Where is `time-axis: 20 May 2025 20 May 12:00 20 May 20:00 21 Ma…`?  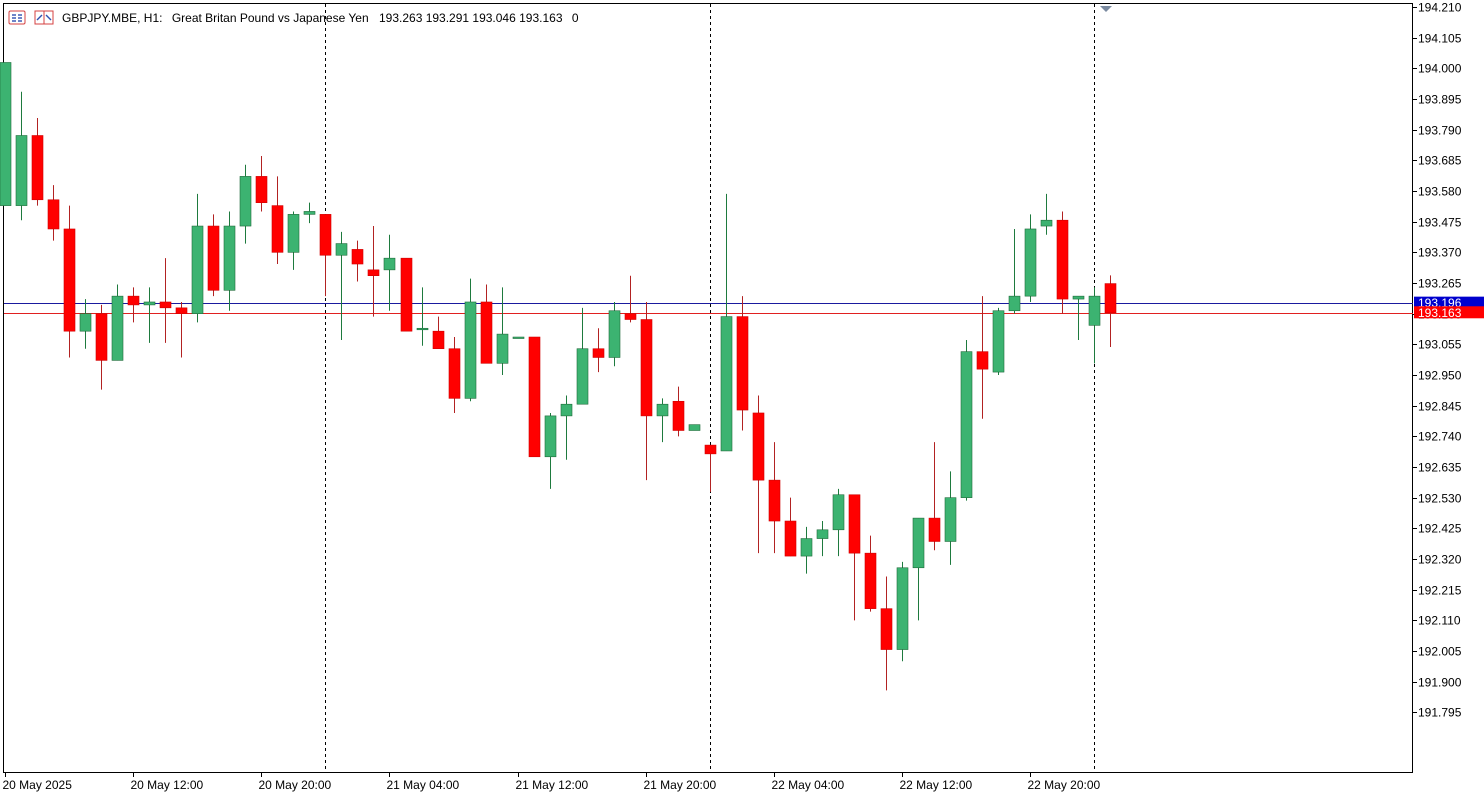
time-axis: 20 May 2025 20 May 12:00 20 May 20:00 21 Ma… is located at coordinates (552, 782).